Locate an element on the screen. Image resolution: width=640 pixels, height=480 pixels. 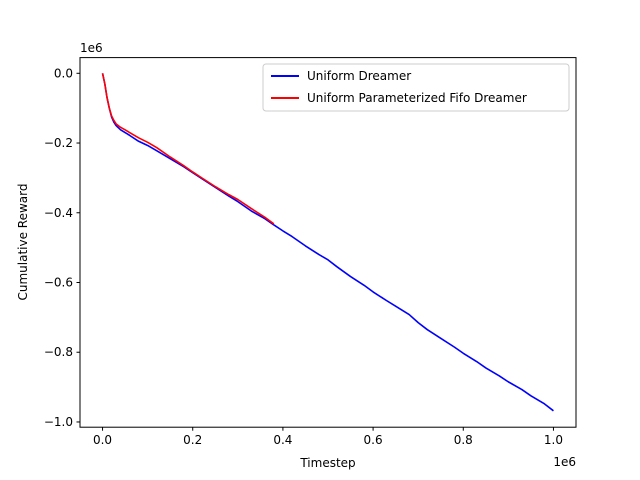
y-tick-label: −0.4 is located at coordinates (58, 213).